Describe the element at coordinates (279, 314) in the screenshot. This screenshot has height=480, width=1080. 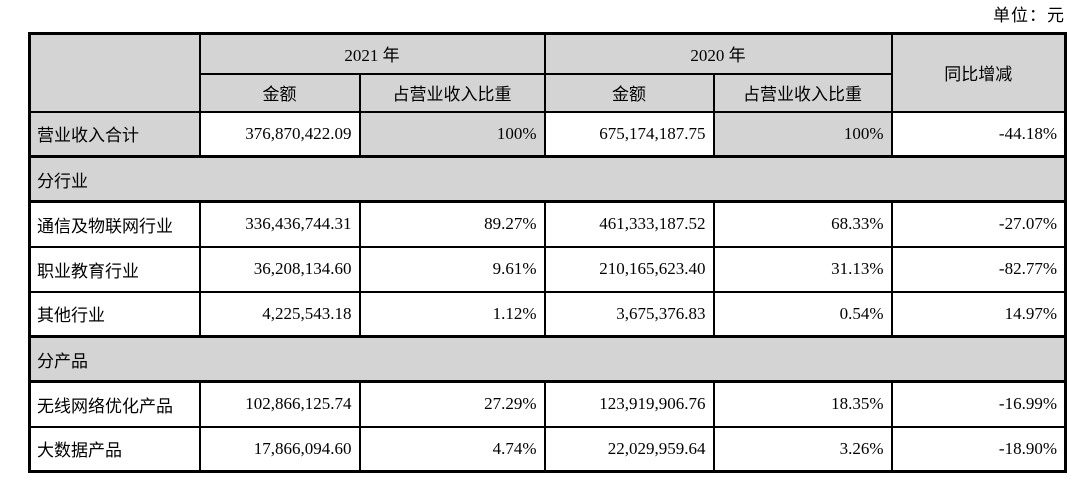
I see `amount-2021-cell: 4,225,543.18` at that location.